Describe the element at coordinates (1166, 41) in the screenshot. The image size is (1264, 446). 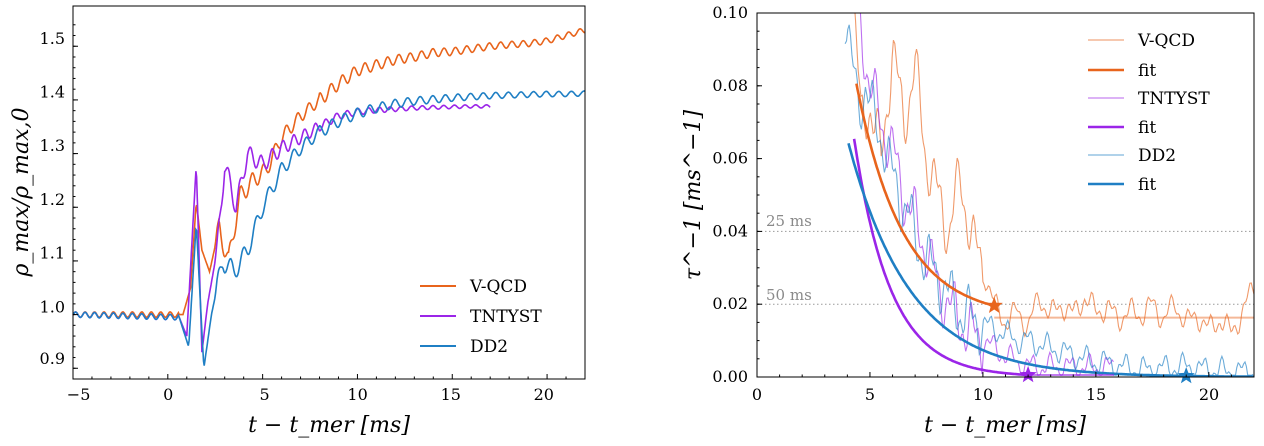
I see `legend-label-vqcd-raw: V-QCD` at that location.